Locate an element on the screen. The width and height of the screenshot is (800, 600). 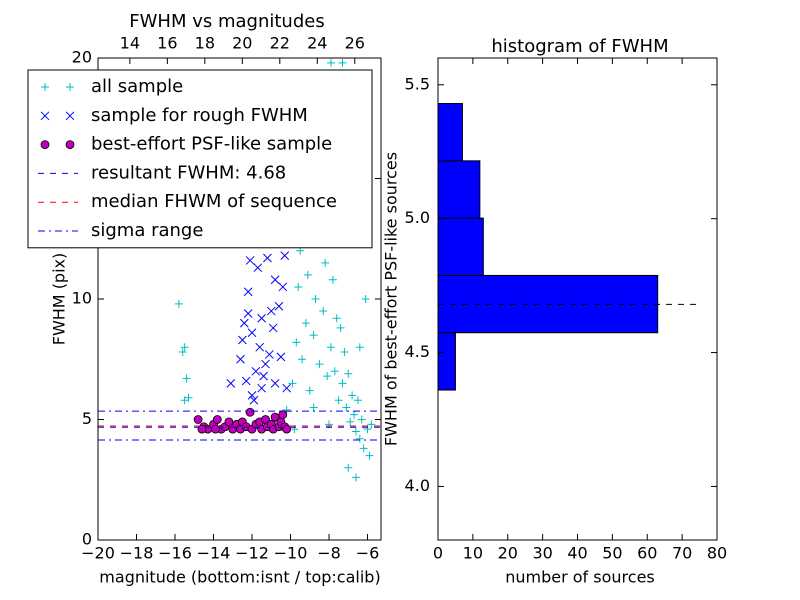
x-tick-label: −20 is located at coordinates (98, 553).